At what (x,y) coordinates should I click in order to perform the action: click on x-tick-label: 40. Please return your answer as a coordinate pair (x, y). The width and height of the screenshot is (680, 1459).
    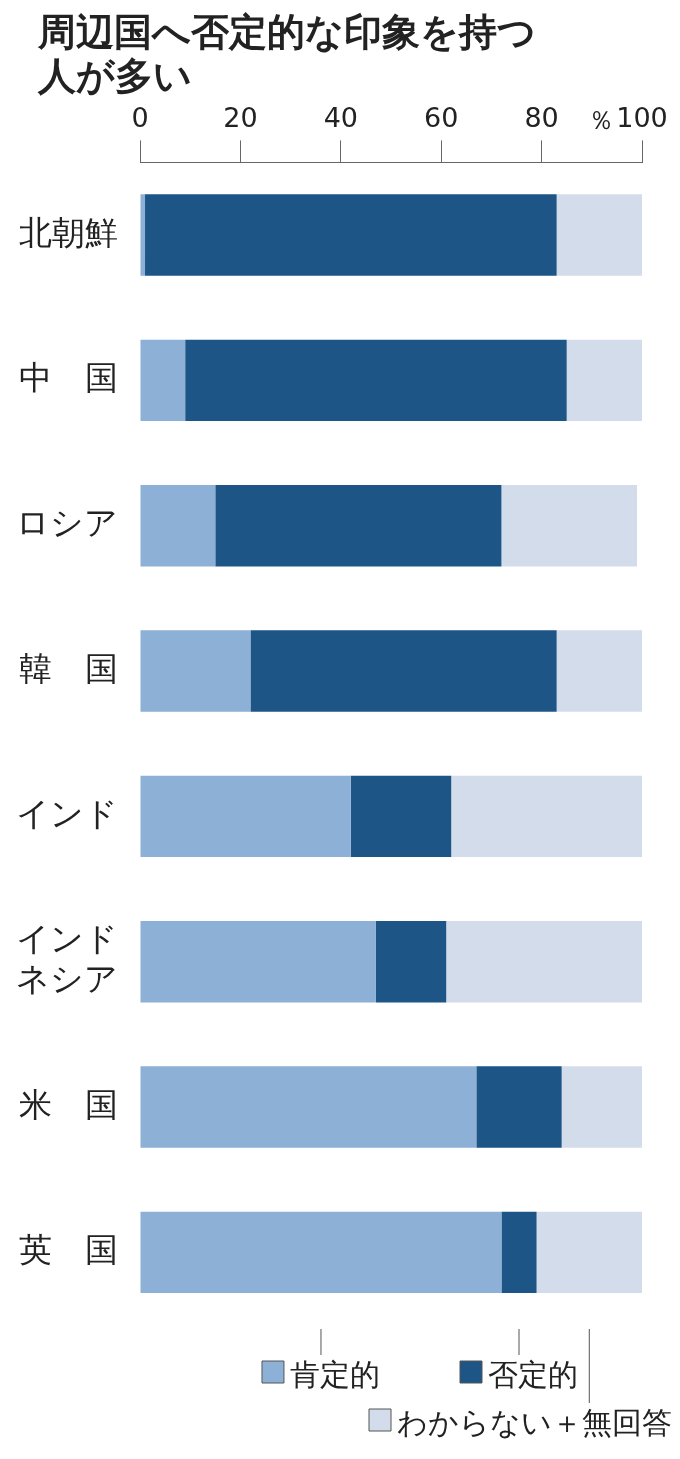
    Looking at the image, I should click on (340, 118).